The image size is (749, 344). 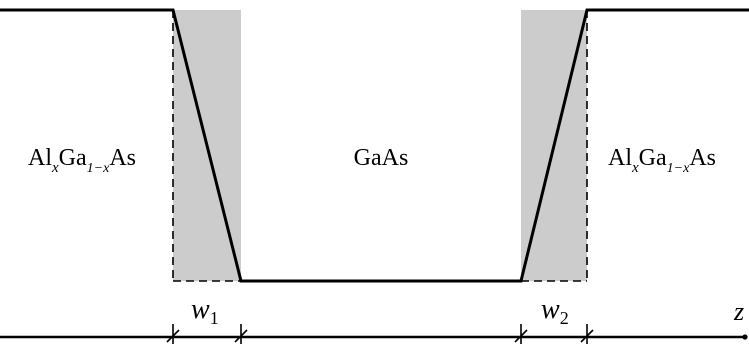 What do you see at coordinates (555, 311) in the screenshot?
I see `w2-label: w2` at bounding box center [555, 311].